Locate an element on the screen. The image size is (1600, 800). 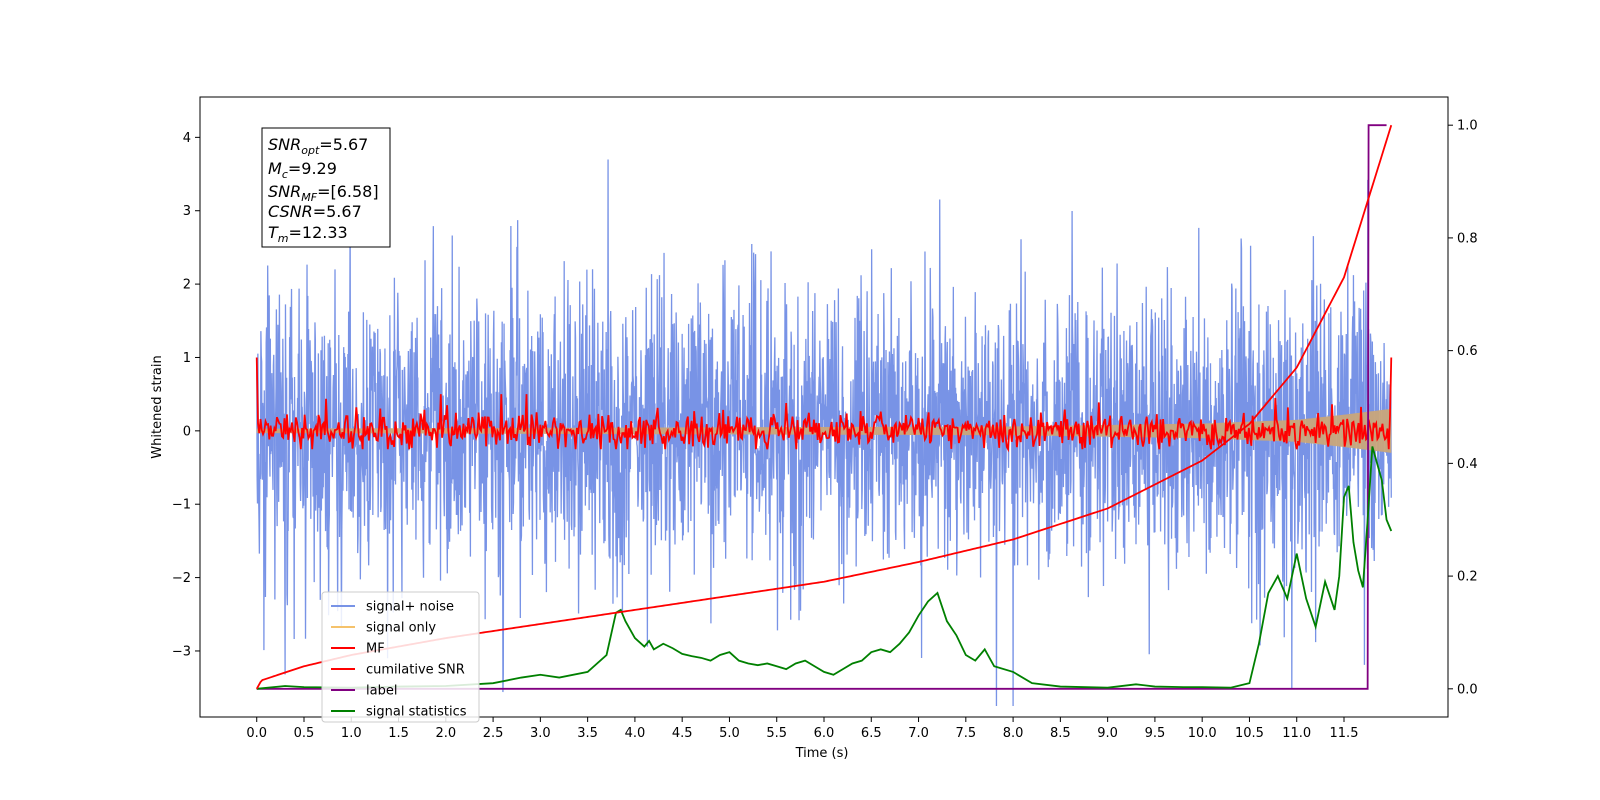
y-axis-label: Whitened strain is located at coordinates (157, 406).